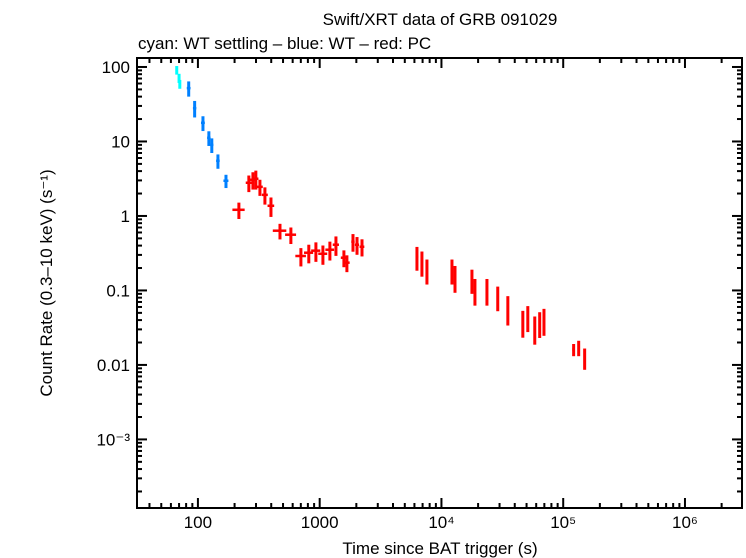 The height and width of the screenshot is (558, 746). I want to click on chart-title: Swift/XRT data of GRB 091029, so click(440, 19).